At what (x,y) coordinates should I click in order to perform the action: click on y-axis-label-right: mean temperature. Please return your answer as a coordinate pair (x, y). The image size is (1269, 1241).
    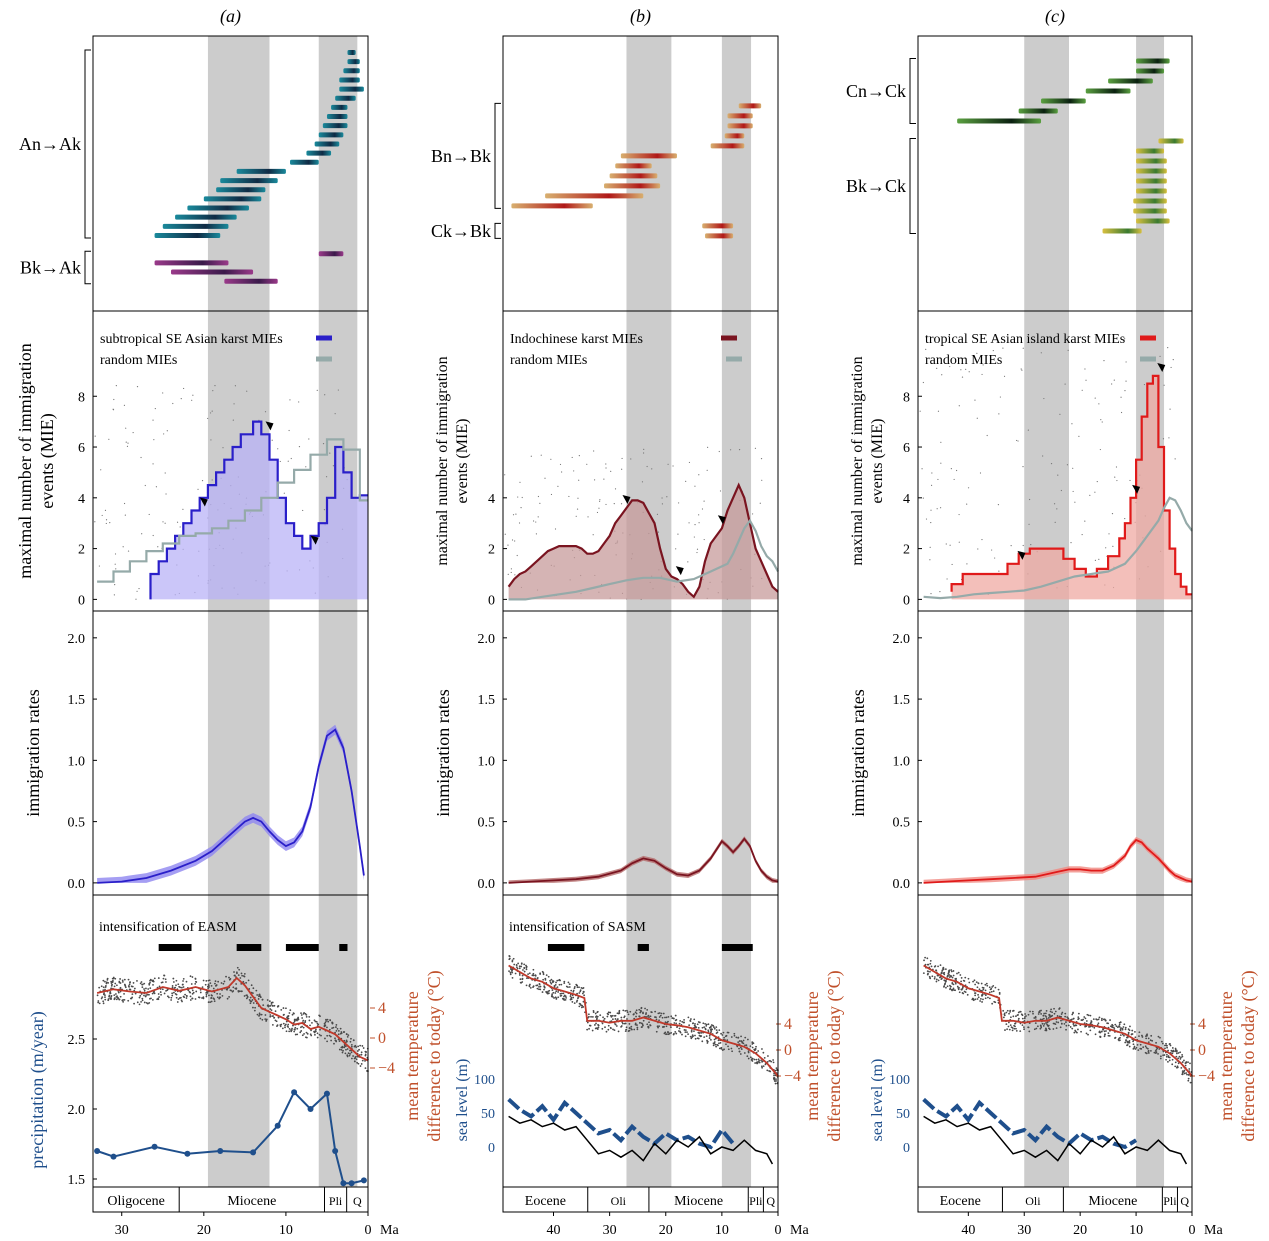
    Looking at the image, I should click on (812, 1055).